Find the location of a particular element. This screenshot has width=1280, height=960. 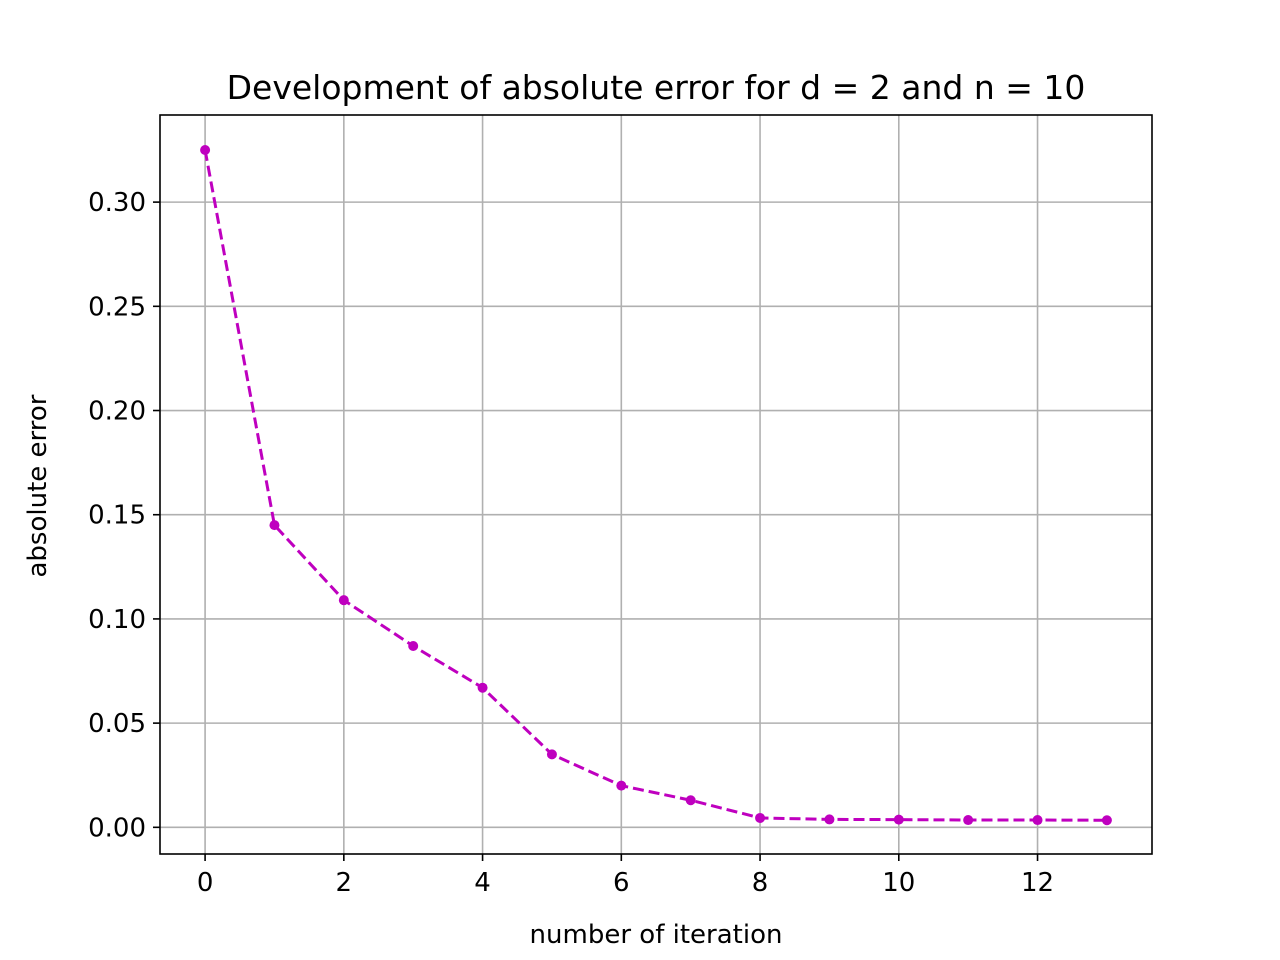

x-tick-label: 12 is located at coordinates (1037, 883).